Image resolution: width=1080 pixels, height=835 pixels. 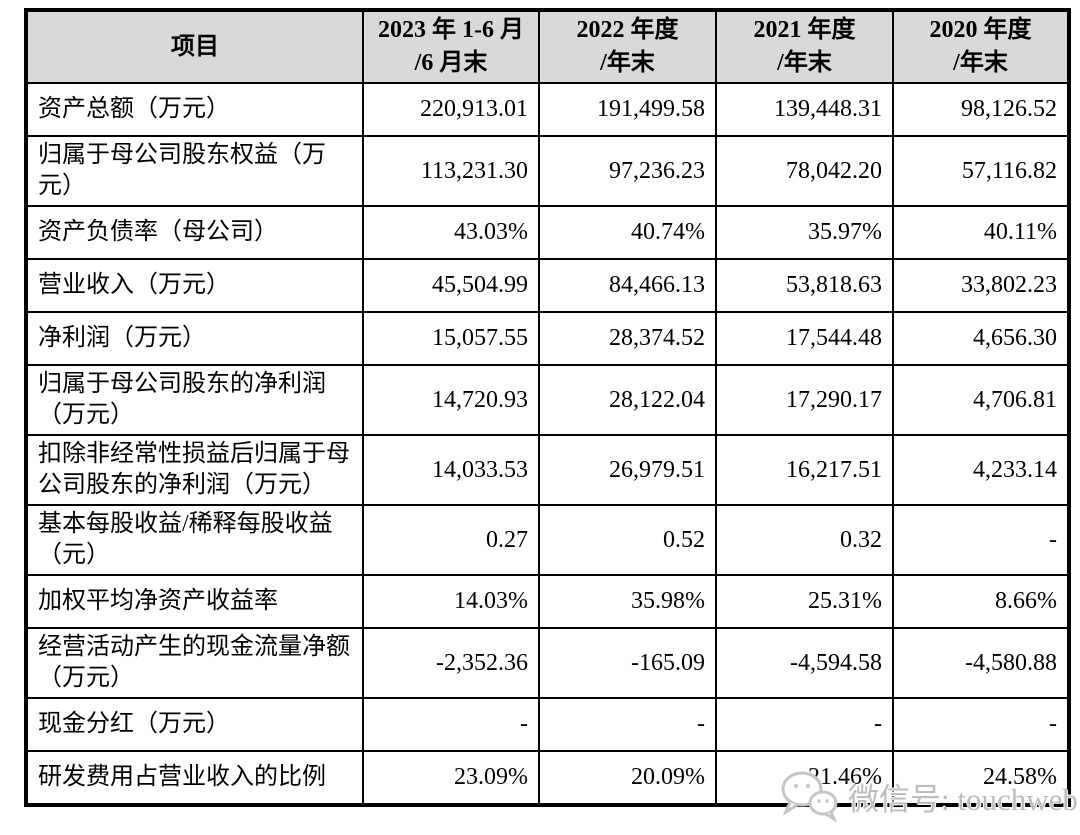 What do you see at coordinates (981, 285) in the screenshot?
I see `cell-value: 33,802.23` at bounding box center [981, 285].